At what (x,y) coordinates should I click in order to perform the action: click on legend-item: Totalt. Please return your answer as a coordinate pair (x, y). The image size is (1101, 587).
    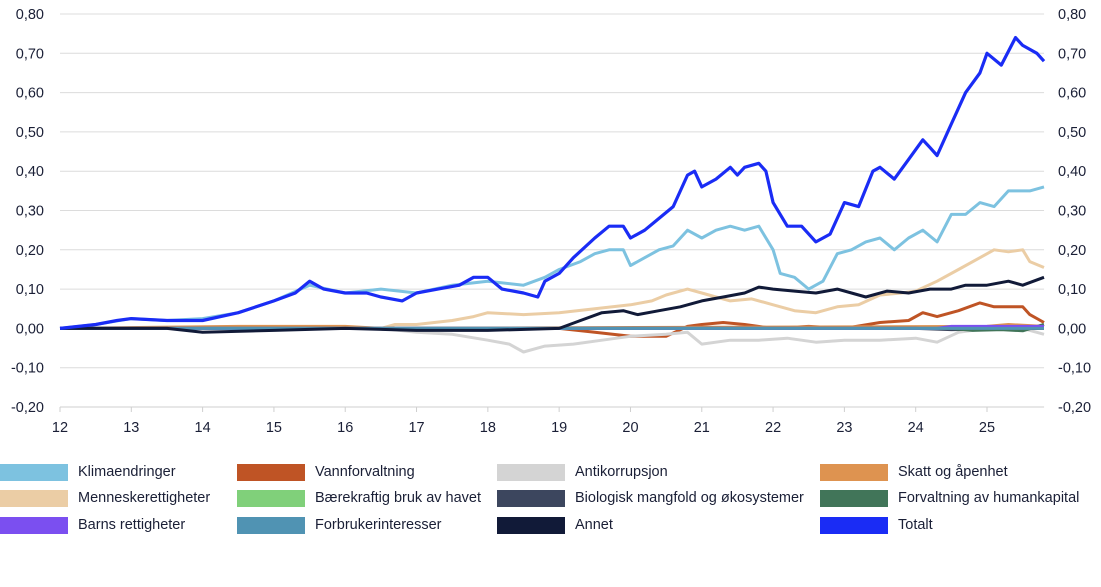
    Looking at the image, I should click on (876, 525).